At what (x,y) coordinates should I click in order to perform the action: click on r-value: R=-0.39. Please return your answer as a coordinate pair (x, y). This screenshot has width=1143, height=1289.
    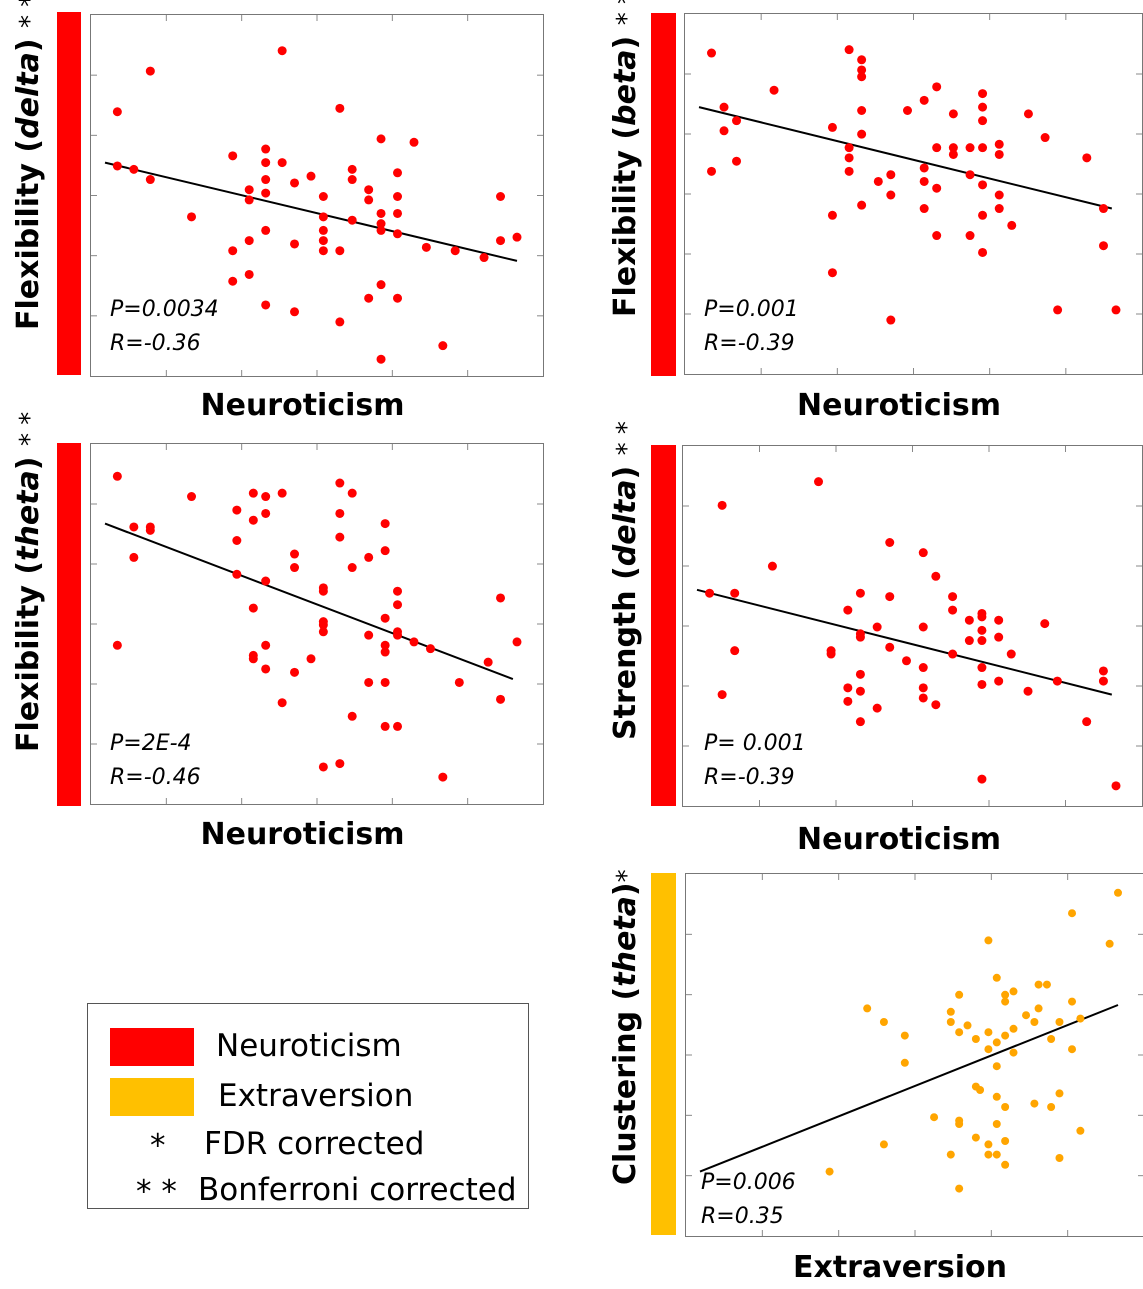
    Looking at the image, I should click on (749, 777).